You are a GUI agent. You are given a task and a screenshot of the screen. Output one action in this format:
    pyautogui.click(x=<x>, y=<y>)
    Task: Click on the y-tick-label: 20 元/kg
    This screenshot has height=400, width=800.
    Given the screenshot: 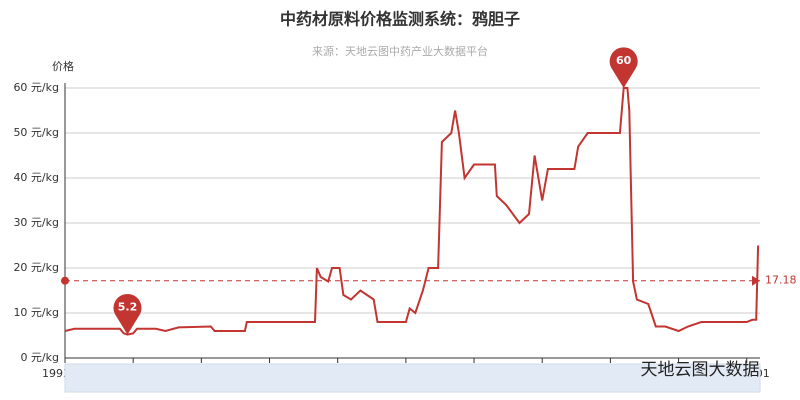 What is the action you would take?
    pyautogui.click(x=36, y=267)
    